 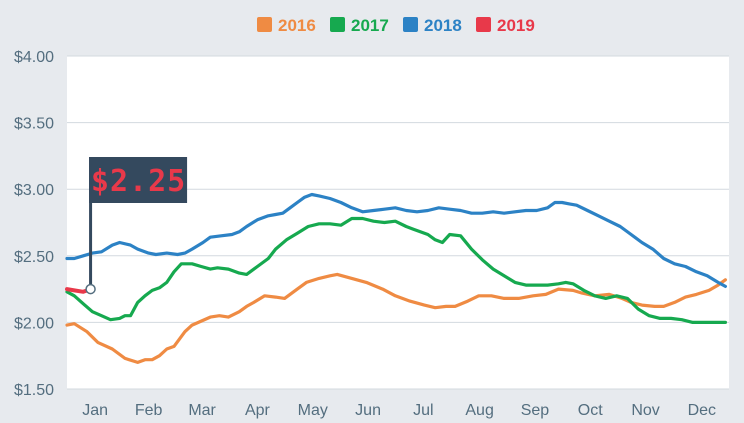 I want to click on x-tick-label: Jan, so click(x=95, y=410).